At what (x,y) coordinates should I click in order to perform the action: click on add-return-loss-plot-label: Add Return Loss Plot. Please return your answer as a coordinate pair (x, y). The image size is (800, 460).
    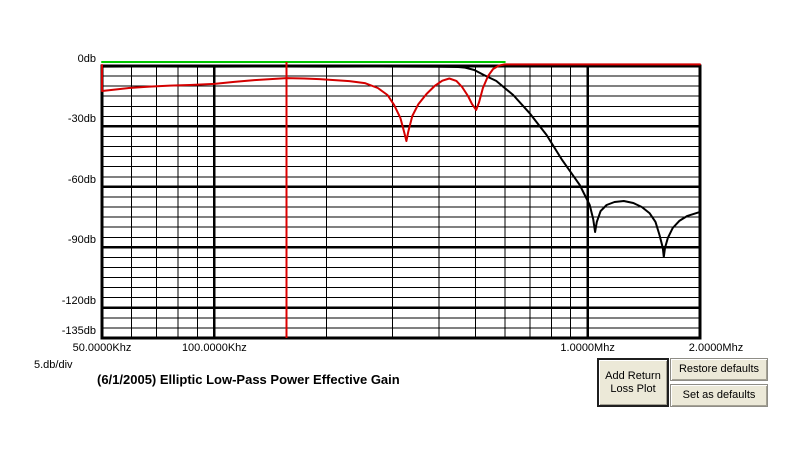
    Looking at the image, I should click on (633, 382).